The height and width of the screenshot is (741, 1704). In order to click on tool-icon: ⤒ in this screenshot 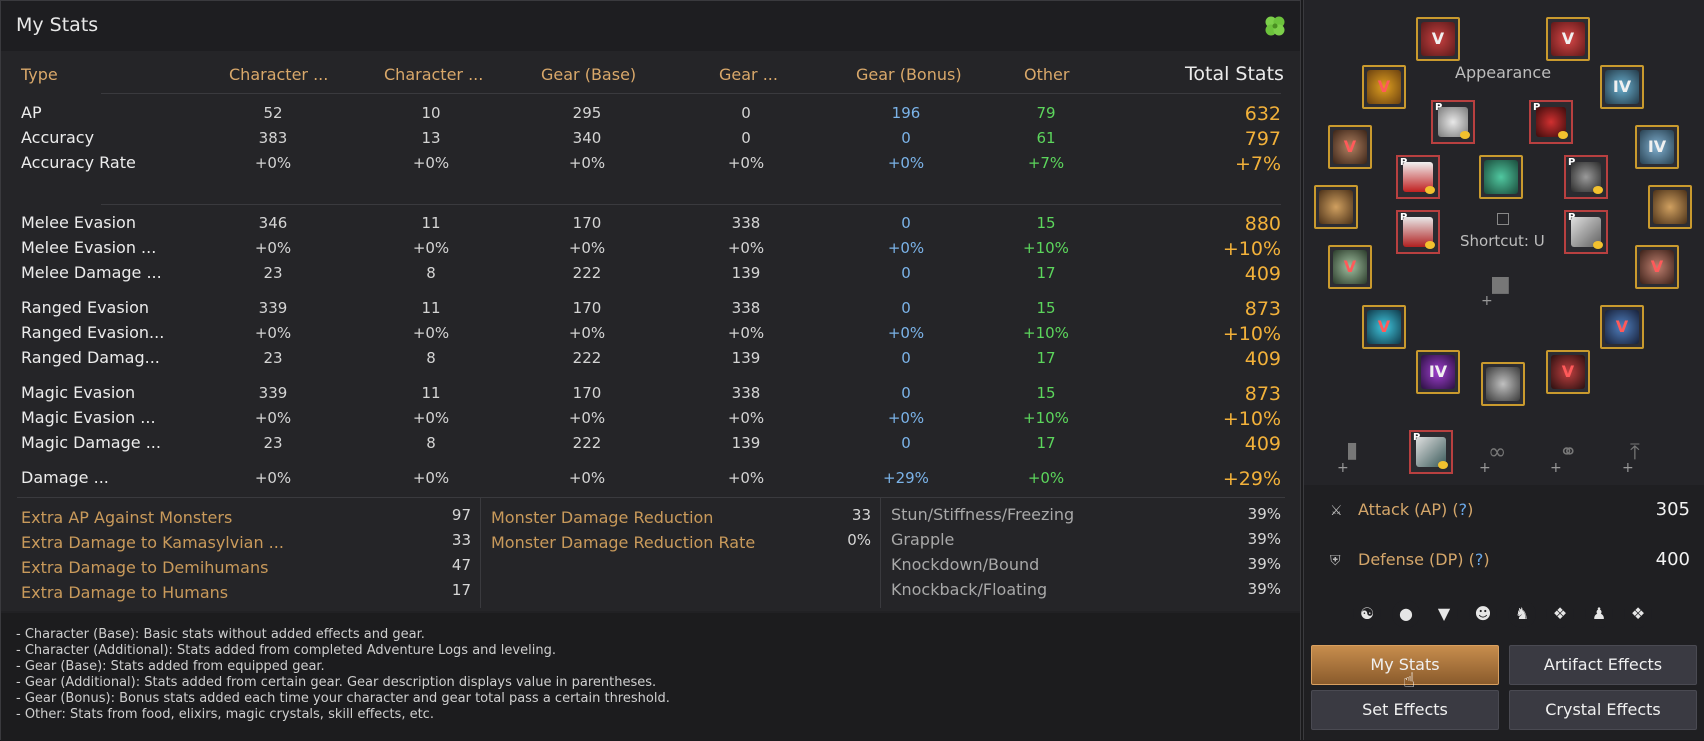, I will do `click(1635, 452)`.